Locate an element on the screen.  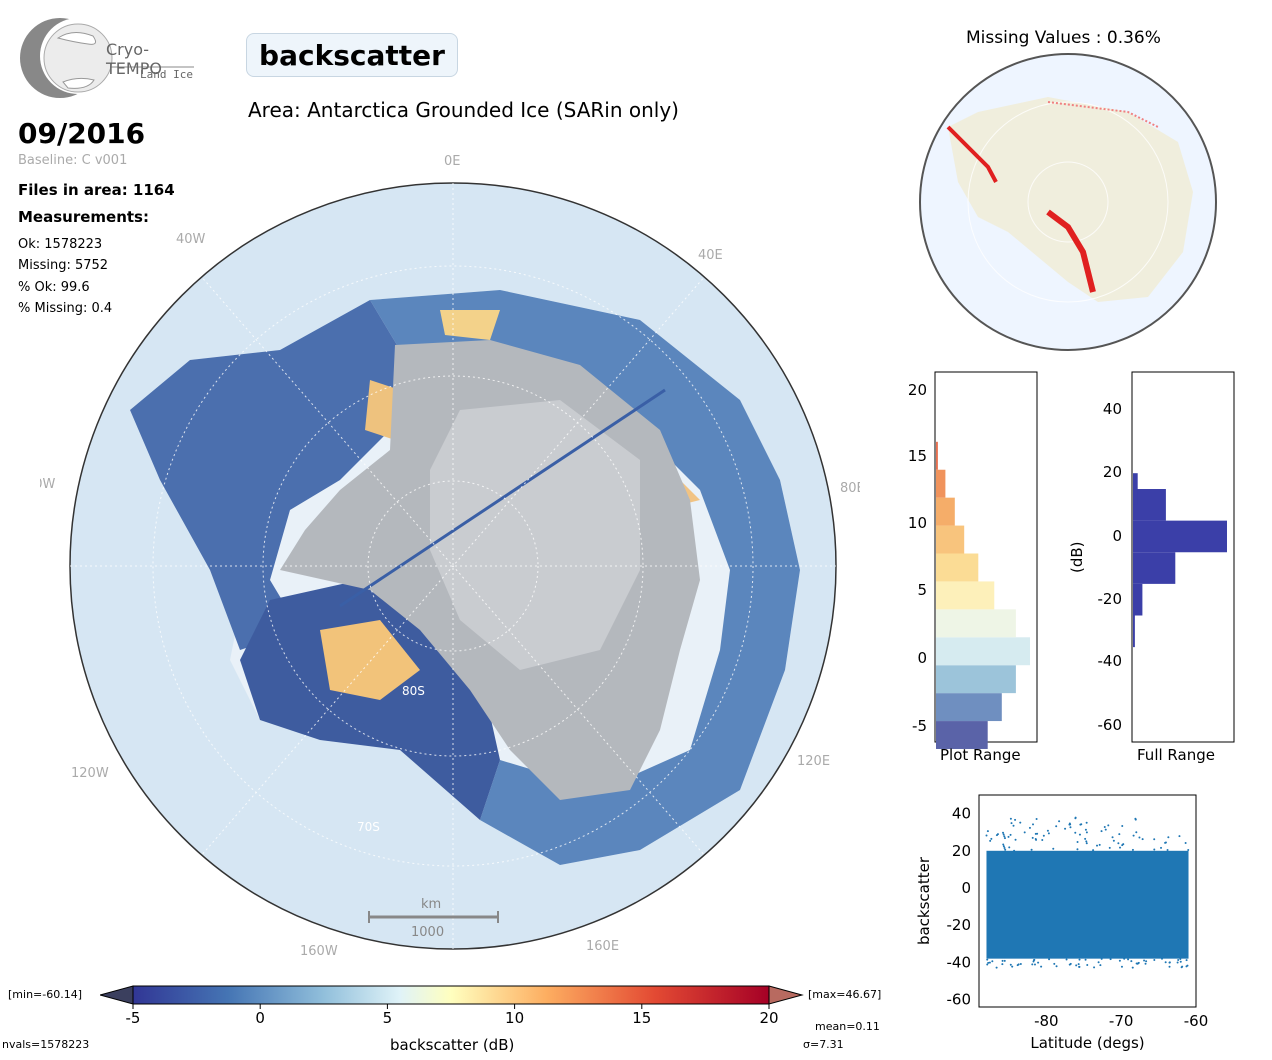
scatter-y-tick: -20 is located at coordinates (959, 925).